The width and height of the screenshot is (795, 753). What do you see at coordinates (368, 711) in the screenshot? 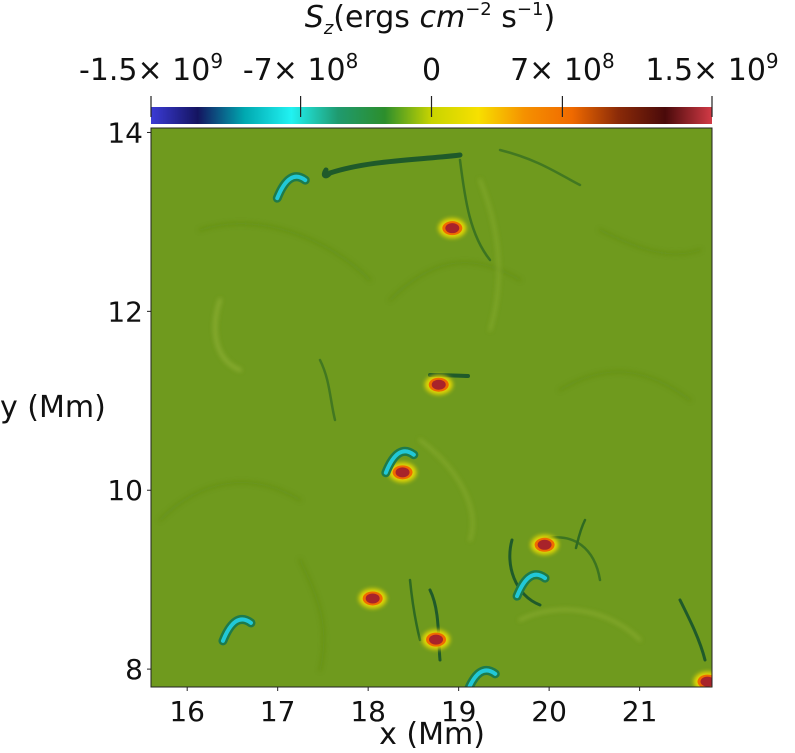
I see `x-tick-label: 18` at bounding box center [368, 711].